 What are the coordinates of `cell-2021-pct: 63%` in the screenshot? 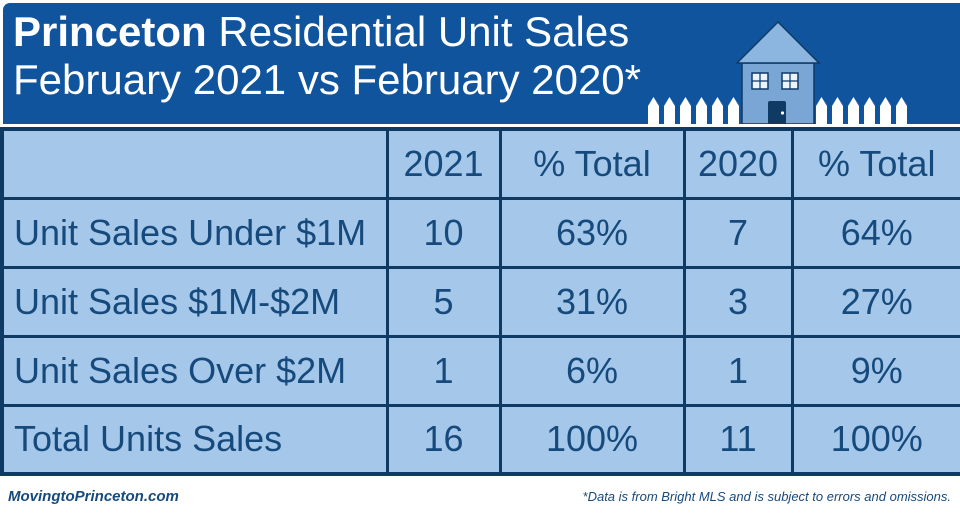 It's located at (592, 232).